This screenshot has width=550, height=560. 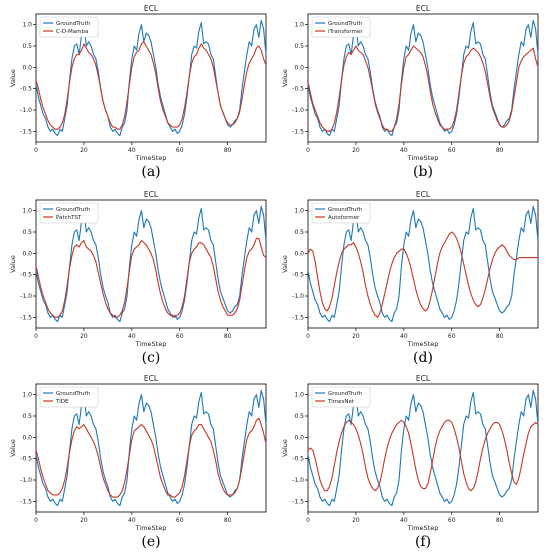 What do you see at coordinates (69, 218) in the screenshot?
I see `legend-label: PatchTST` at bounding box center [69, 218].